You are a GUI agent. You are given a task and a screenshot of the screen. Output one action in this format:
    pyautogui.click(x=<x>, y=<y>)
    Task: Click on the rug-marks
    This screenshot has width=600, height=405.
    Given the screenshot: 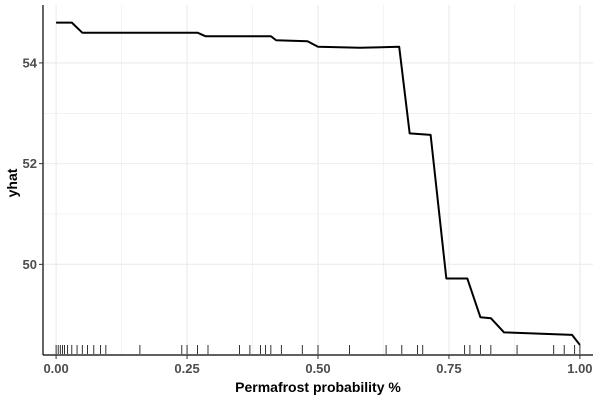 What is the action you would take?
    pyautogui.click(x=318, y=349)
    